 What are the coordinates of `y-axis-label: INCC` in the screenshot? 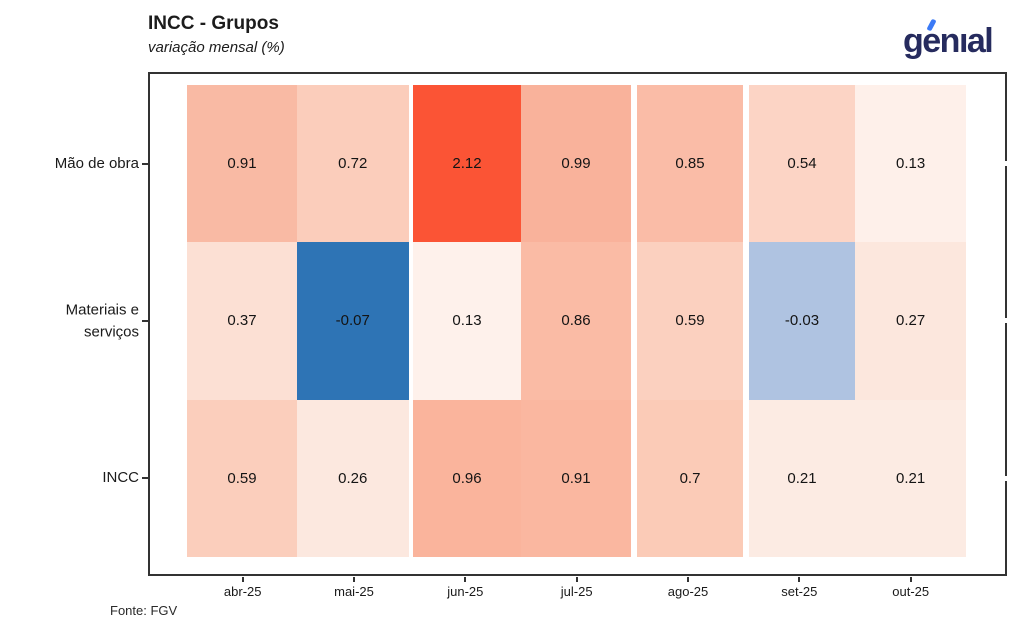 It's located at (120, 478).